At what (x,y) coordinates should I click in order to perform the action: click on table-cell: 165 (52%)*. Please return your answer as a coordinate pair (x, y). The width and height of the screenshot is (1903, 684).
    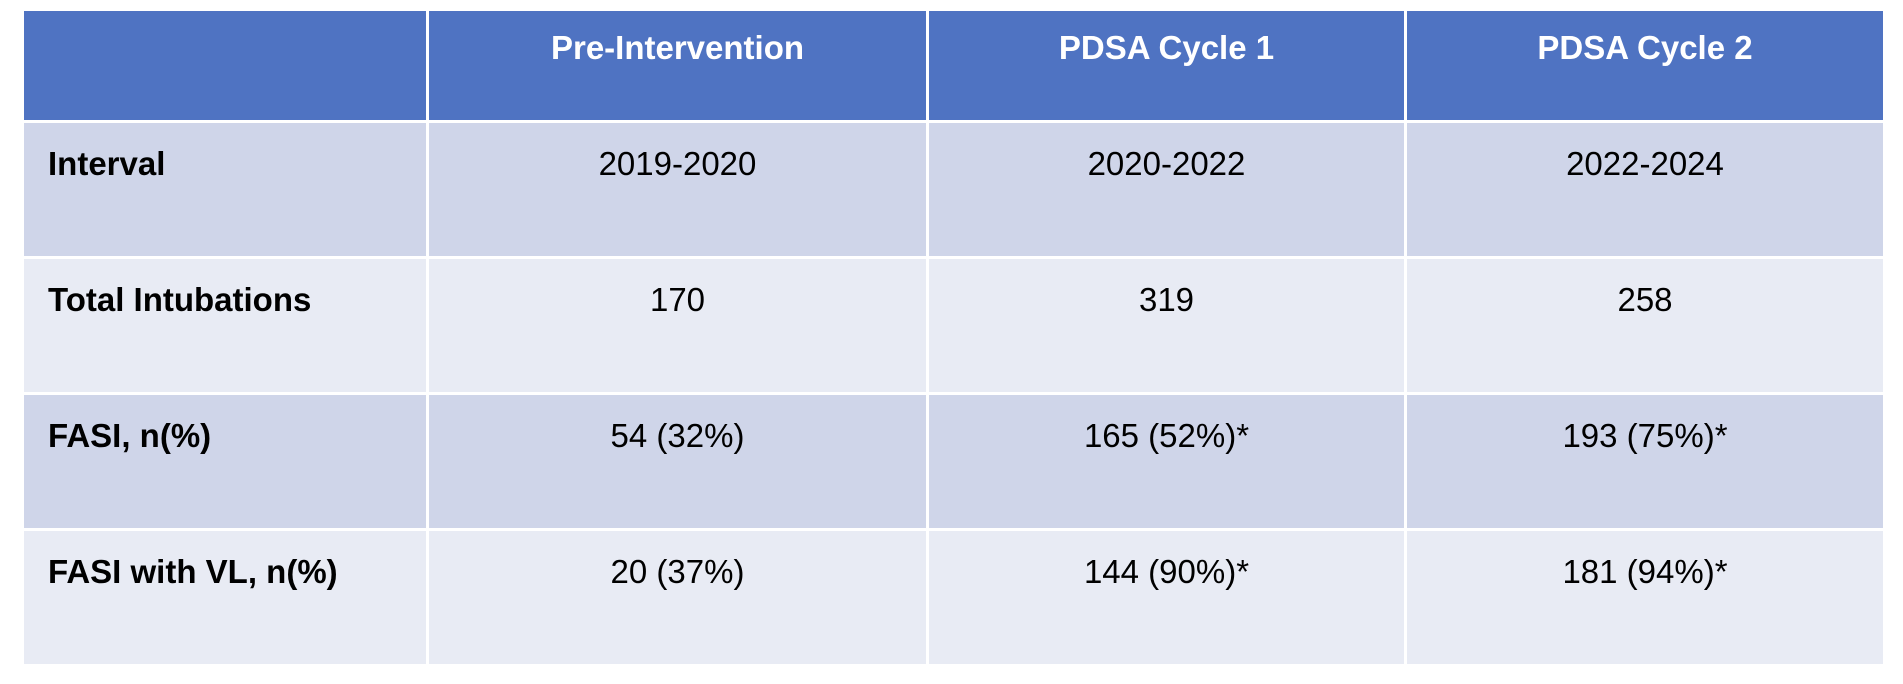
    Looking at the image, I should click on (1166, 461).